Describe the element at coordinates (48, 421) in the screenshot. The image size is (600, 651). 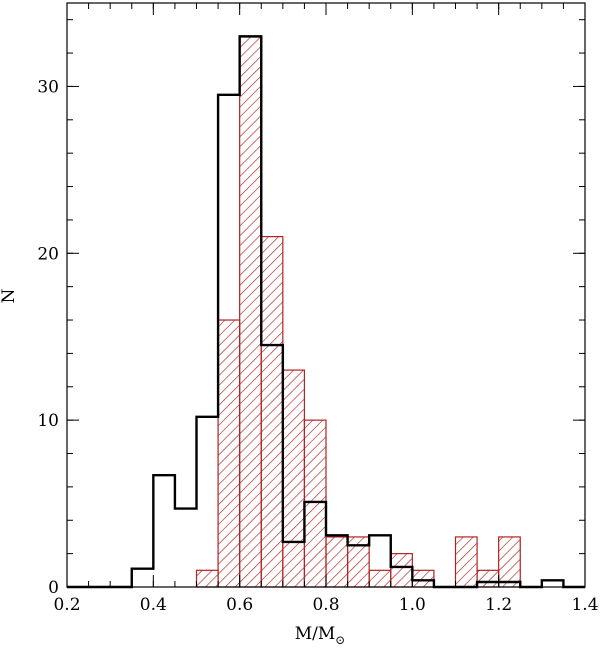
I see `y-tick-label: 10` at that location.